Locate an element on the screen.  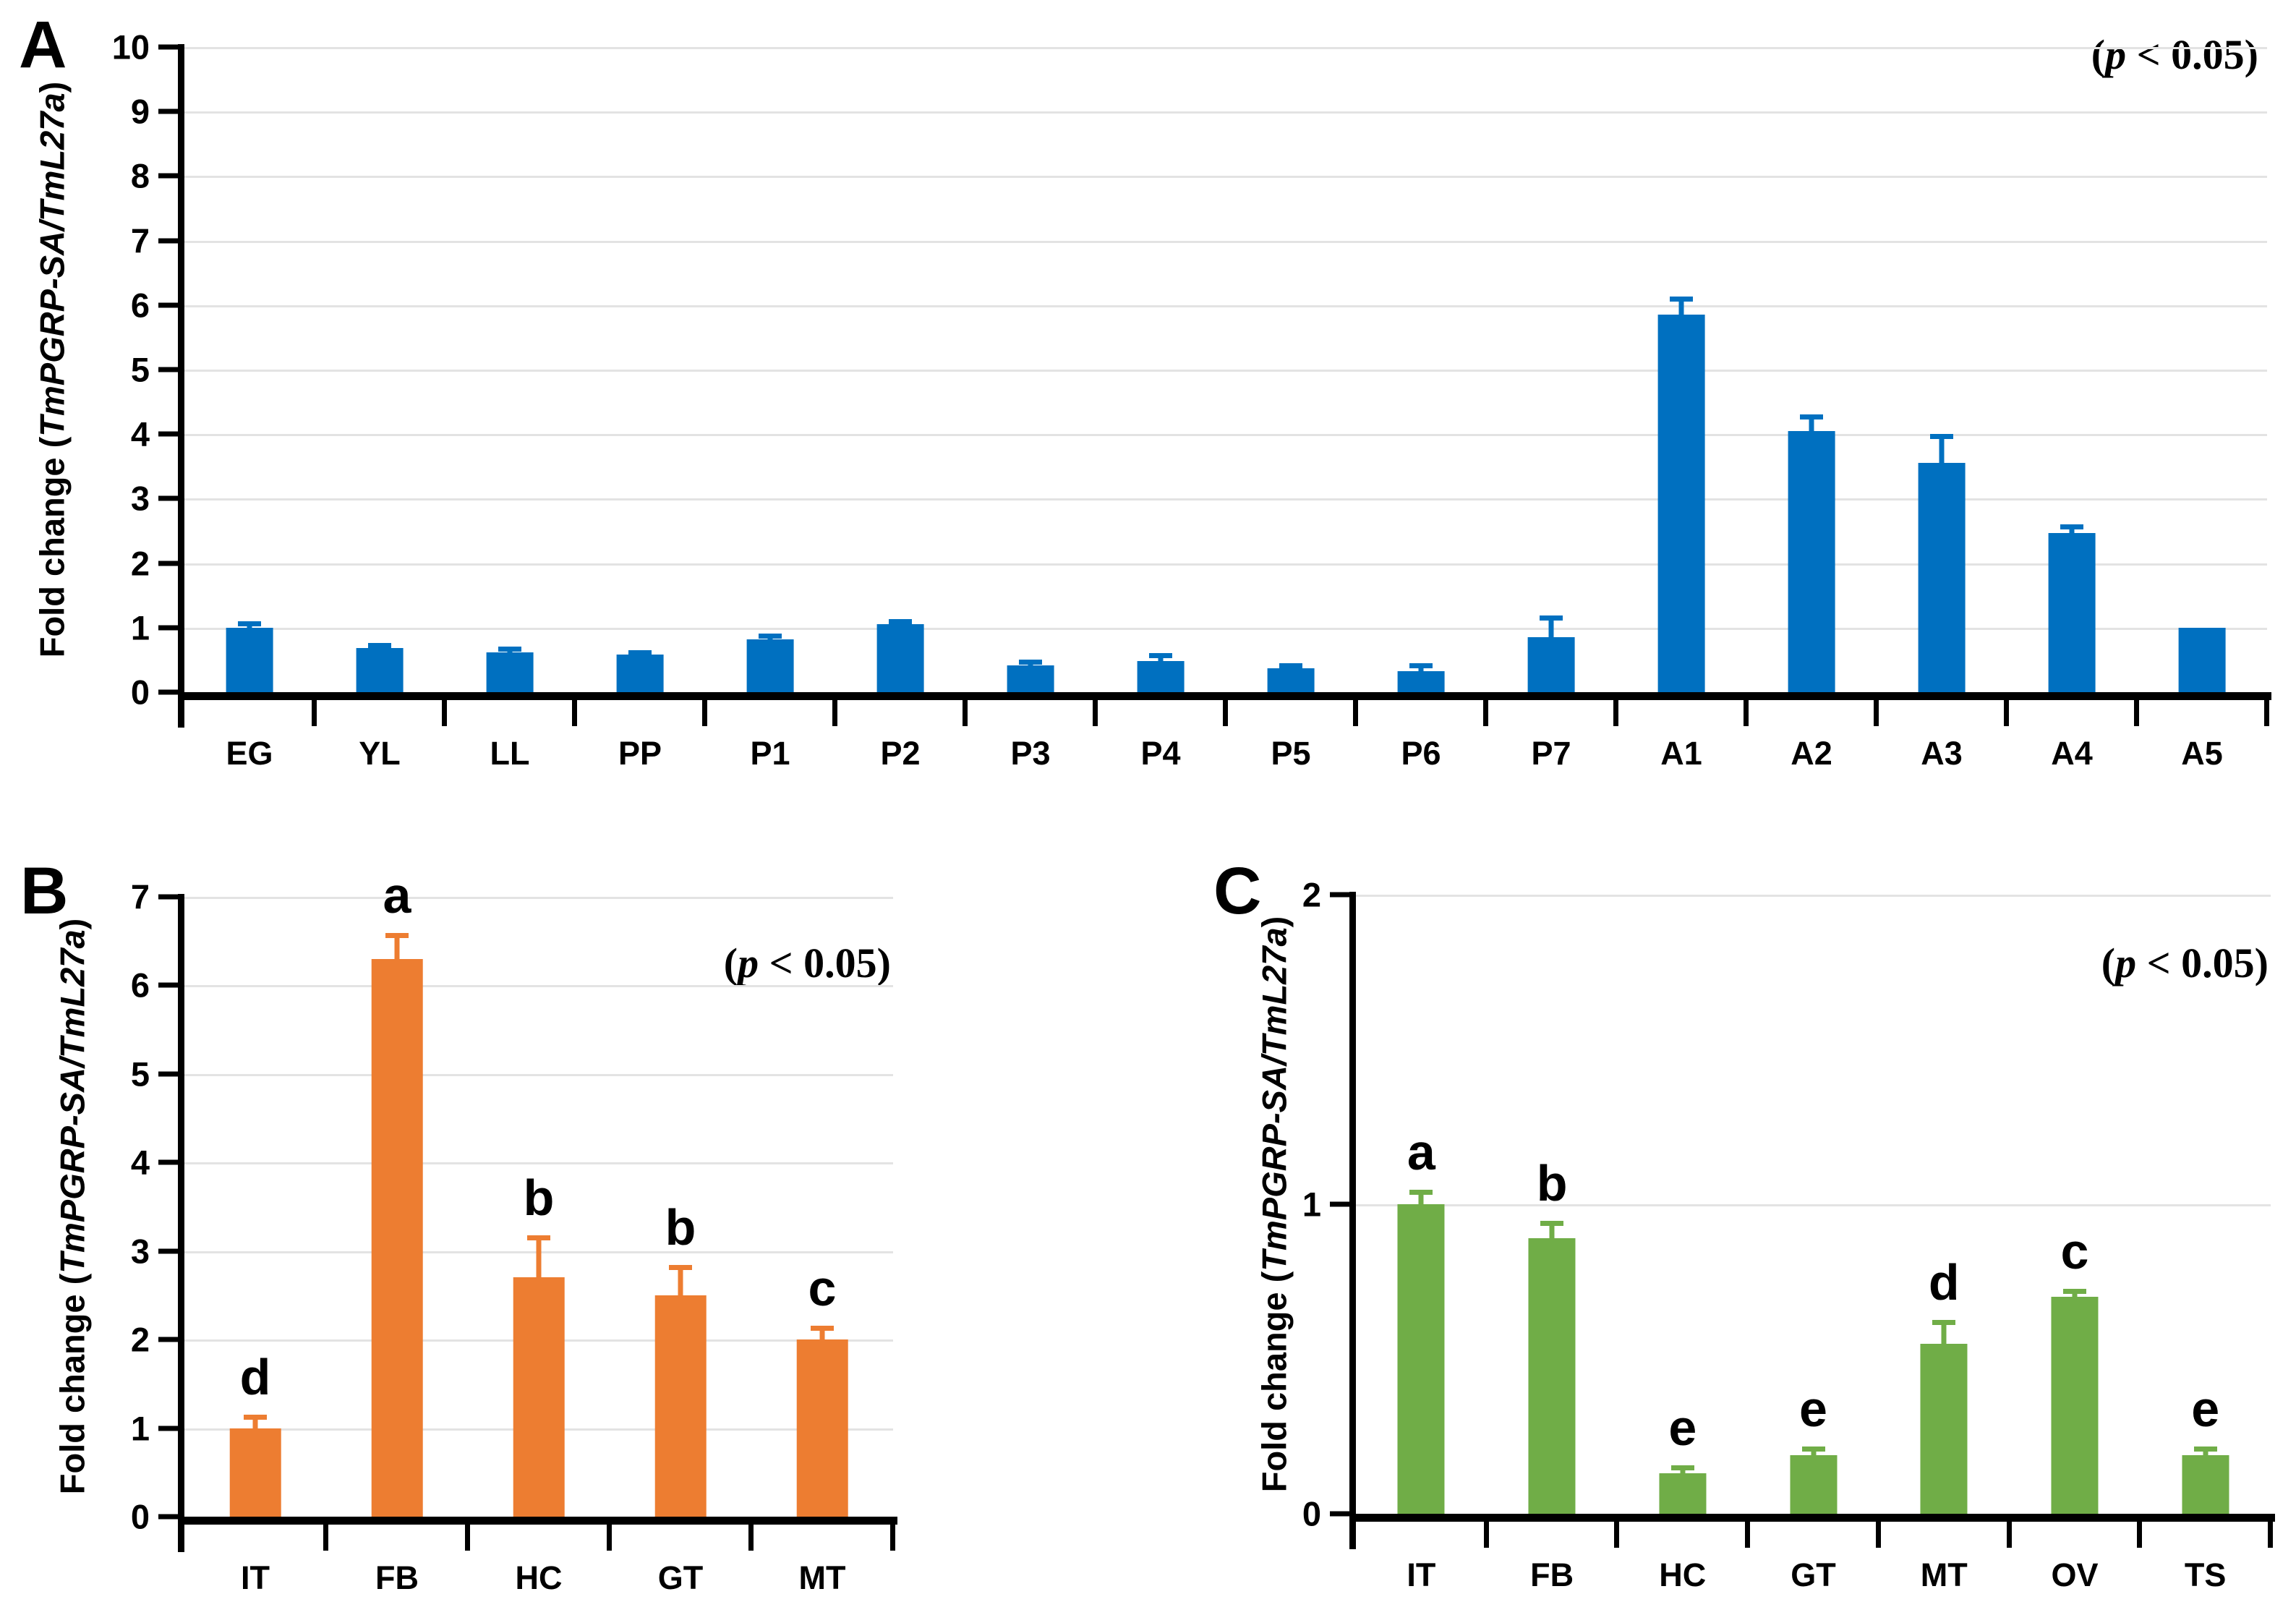
bar-slots: d IT a FB b HC b GT c MT is located at coordinates (539, 1232).